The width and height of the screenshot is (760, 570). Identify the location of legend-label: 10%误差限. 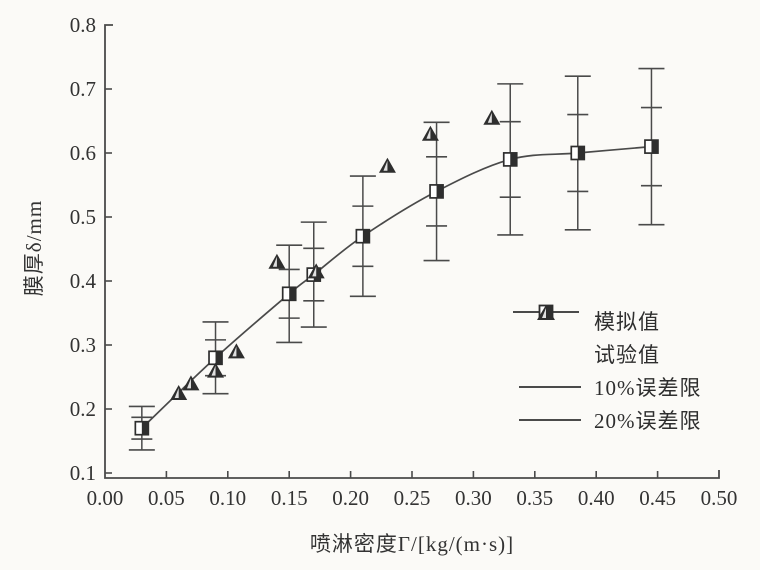
(648, 387).